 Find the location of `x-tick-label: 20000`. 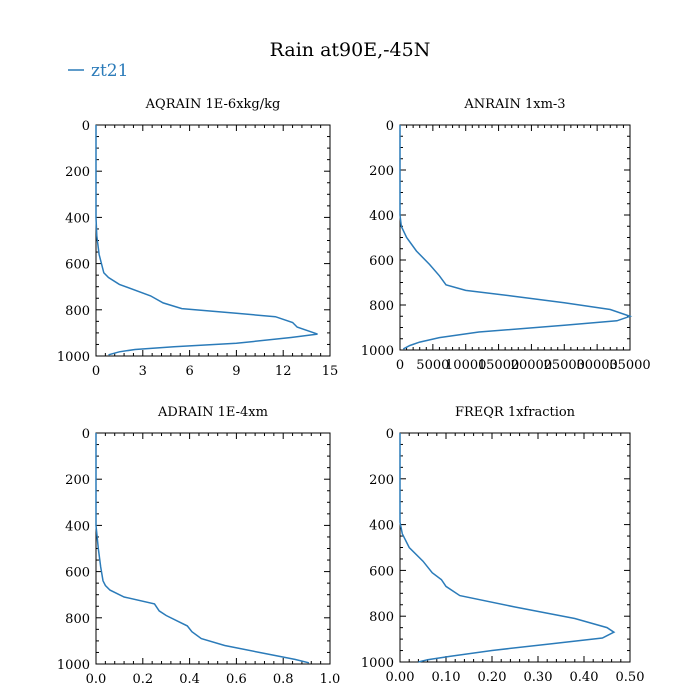

x-tick-label: 20000 is located at coordinates (531, 365).